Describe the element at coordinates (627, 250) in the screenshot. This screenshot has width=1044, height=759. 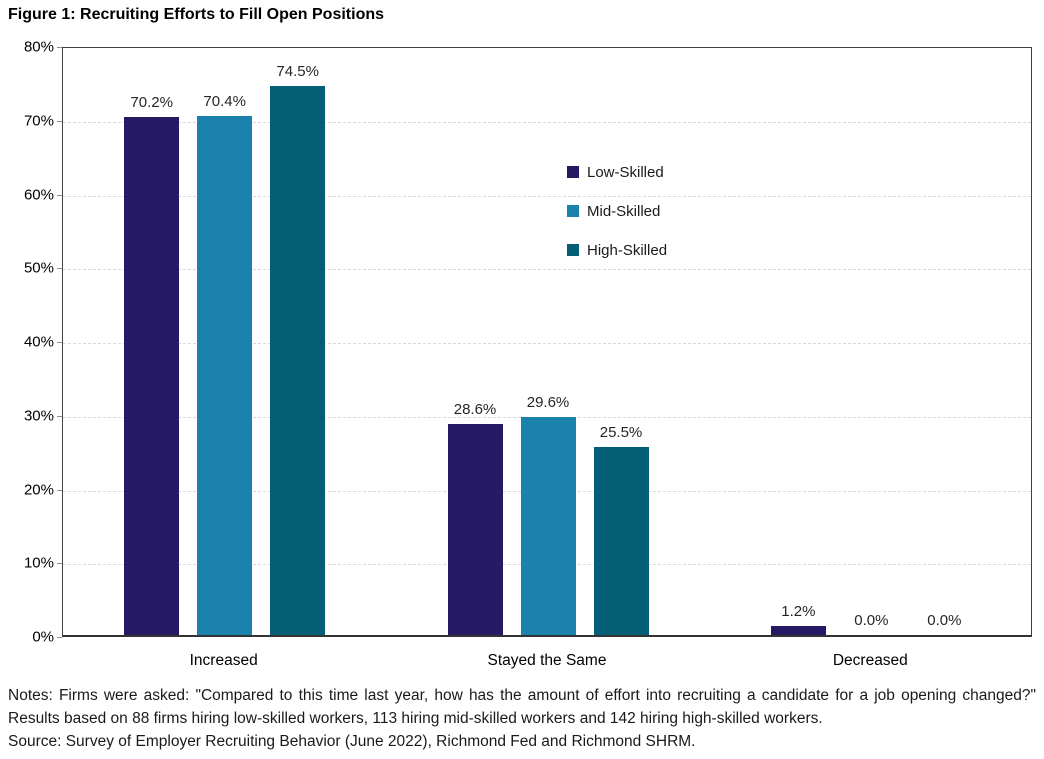
I see `legend-label: High-Skilled` at that location.